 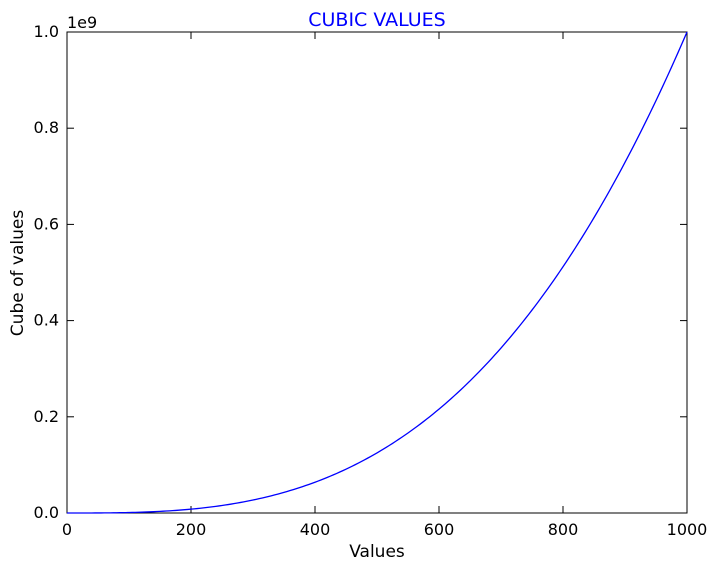 I want to click on y-axis-tick-labels: 0.0 0.2 0.4 0.6 0.8 1.0, so click(x=46, y=272).